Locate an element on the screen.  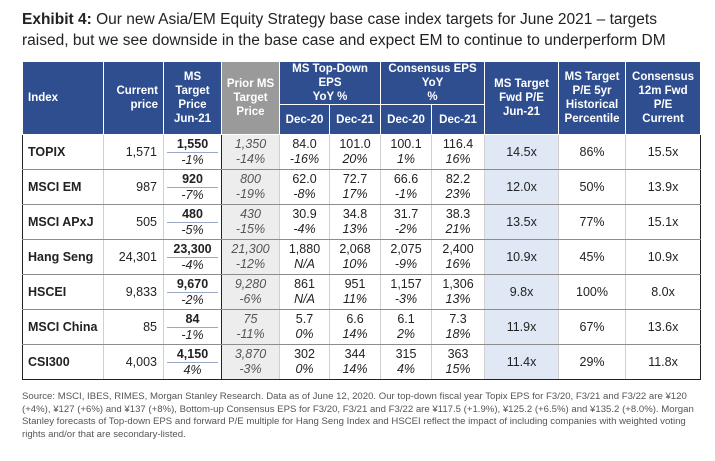
row-cons-eps-dec21: 116.4 16% is located at coordinates (458, 152).